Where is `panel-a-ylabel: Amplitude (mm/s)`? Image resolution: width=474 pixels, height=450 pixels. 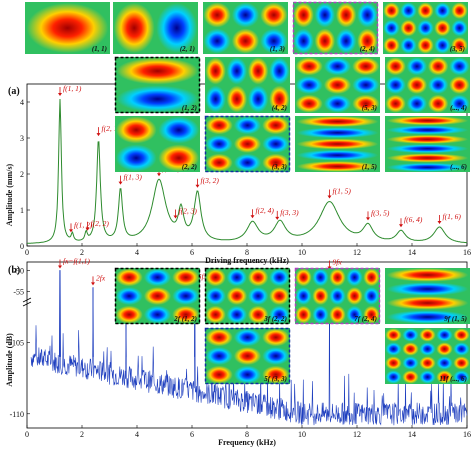 panel-a-ylabel: Amplitude (mm/s) is located at coordinates (9, 194).